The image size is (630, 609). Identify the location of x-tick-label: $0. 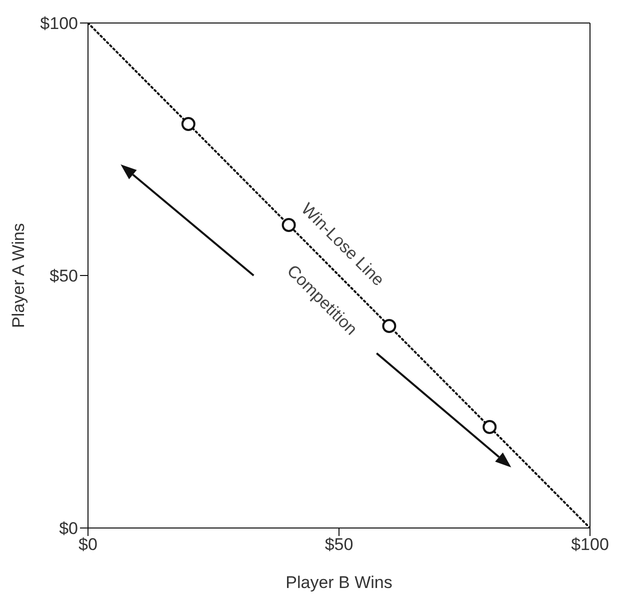
(88, 544).